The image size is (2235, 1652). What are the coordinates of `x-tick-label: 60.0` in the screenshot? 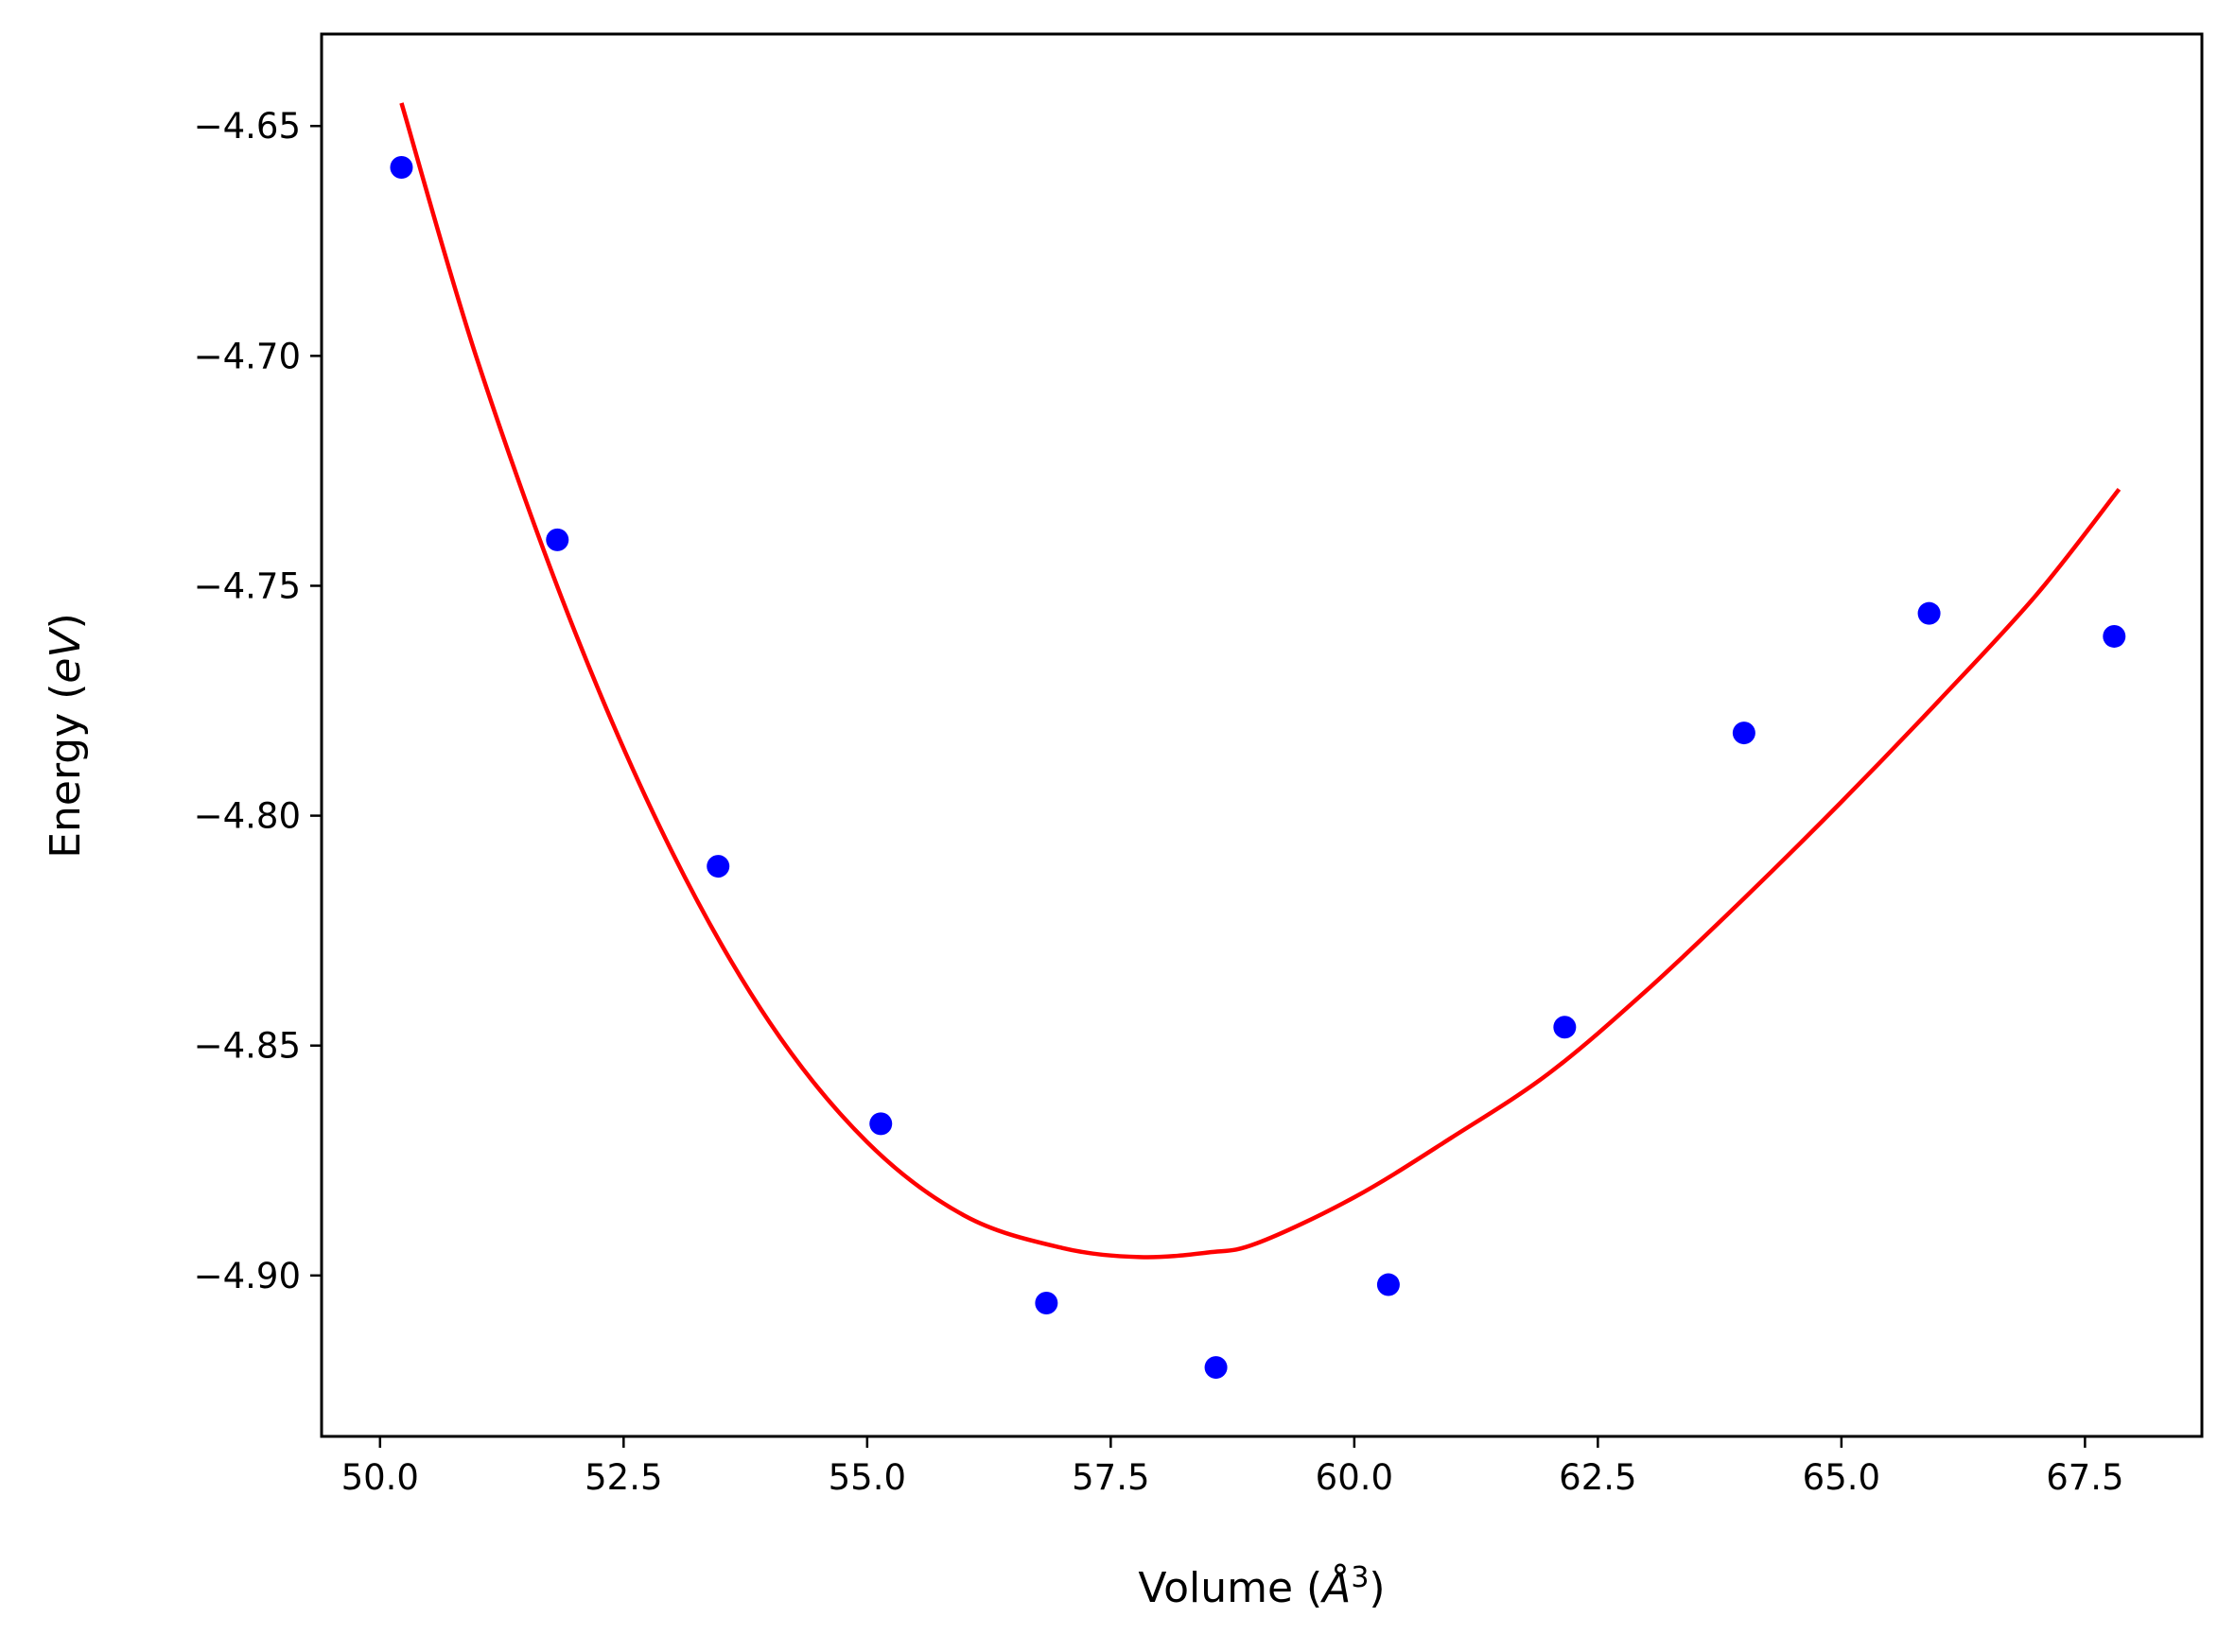 It's located at (1354, 1477).